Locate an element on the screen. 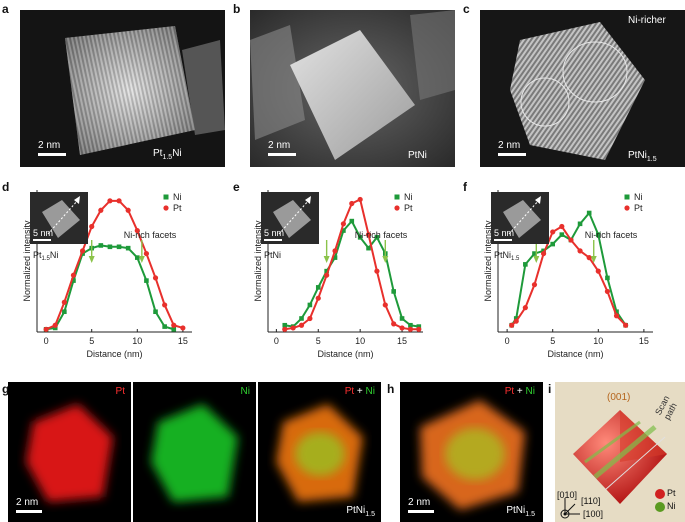 The width and height of the screenshot is (685, 522). axis-010: [010] is located at coordinates (567, 495).